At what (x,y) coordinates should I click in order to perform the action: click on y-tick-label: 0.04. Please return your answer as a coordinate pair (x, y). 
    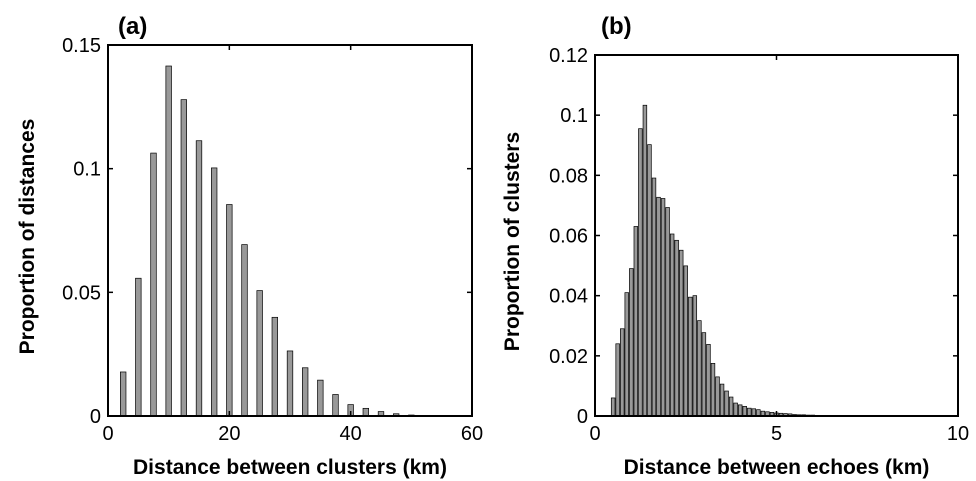
    Looking at the image, I should click on (568, 297).